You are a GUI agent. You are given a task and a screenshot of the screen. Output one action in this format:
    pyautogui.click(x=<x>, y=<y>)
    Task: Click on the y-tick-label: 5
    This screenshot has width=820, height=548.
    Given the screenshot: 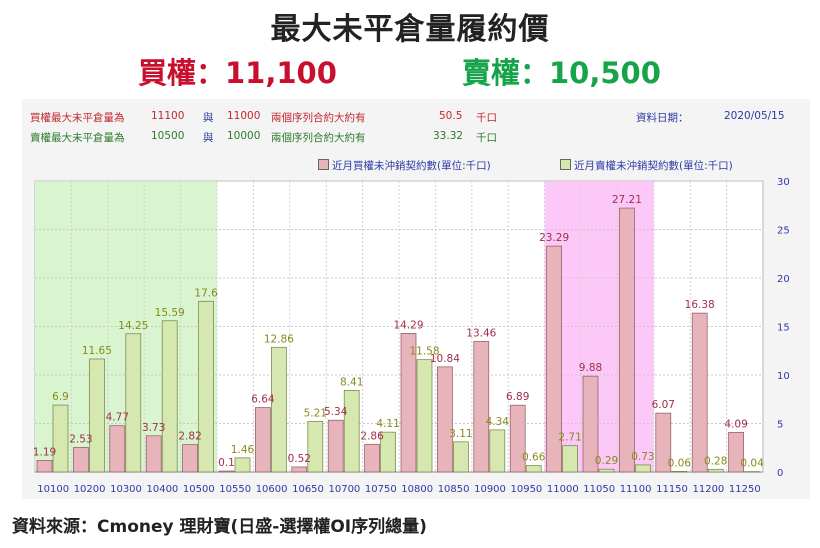 What is the action you would take?
    pyautogui.click(x=780, y=425)
    